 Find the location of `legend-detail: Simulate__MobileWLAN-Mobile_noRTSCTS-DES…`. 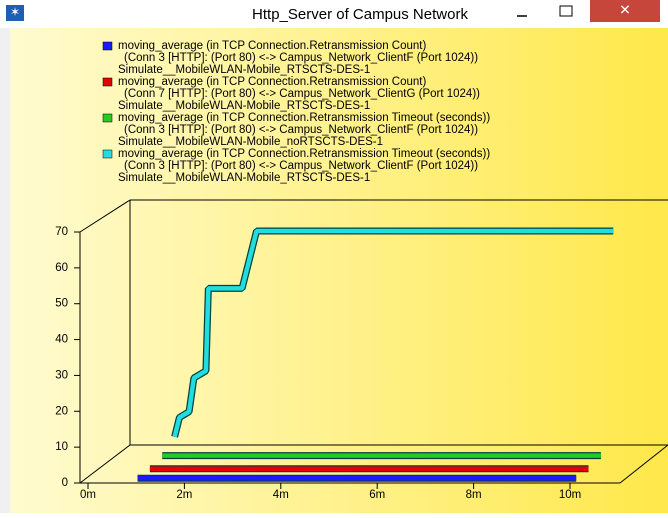

legend-detail: Simulate__MobileWLAN-Mobile_noRTSCTS-DES… is located at coordinates (250, 142).